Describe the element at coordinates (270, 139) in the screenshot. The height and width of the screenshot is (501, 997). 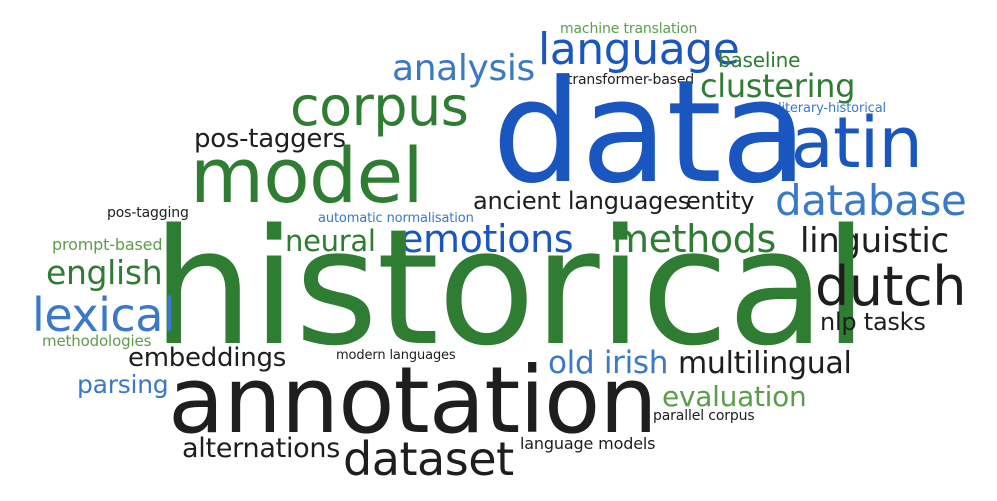
I see `word-pos-taggers: pos-taggers` at that location.